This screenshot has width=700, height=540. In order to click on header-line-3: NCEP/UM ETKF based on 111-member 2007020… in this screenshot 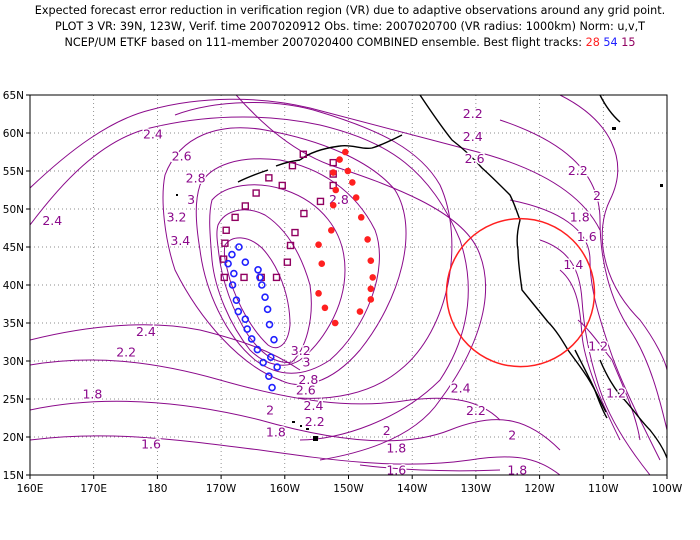, I will do `click(350, 43)`.